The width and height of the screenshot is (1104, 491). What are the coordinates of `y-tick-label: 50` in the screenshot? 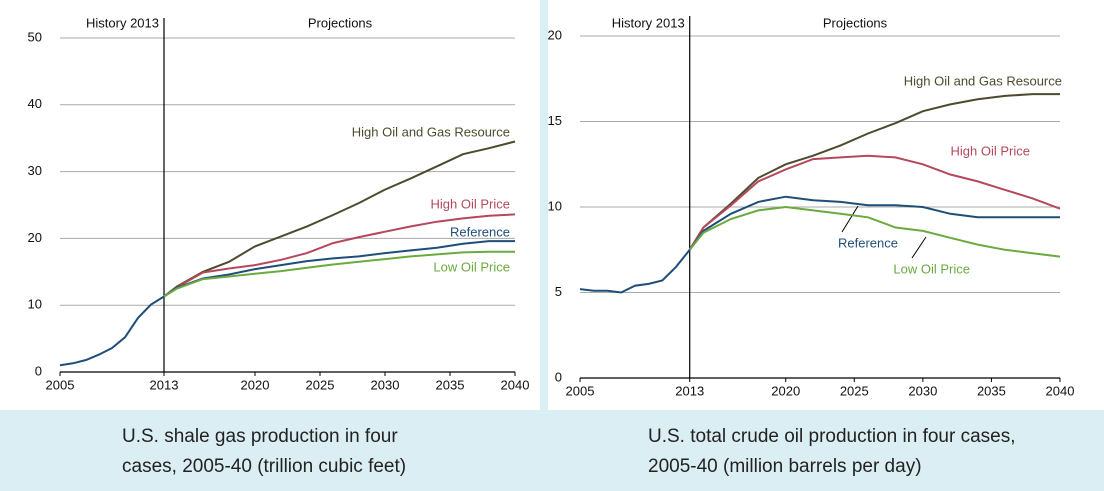 It's located at (35, 36).